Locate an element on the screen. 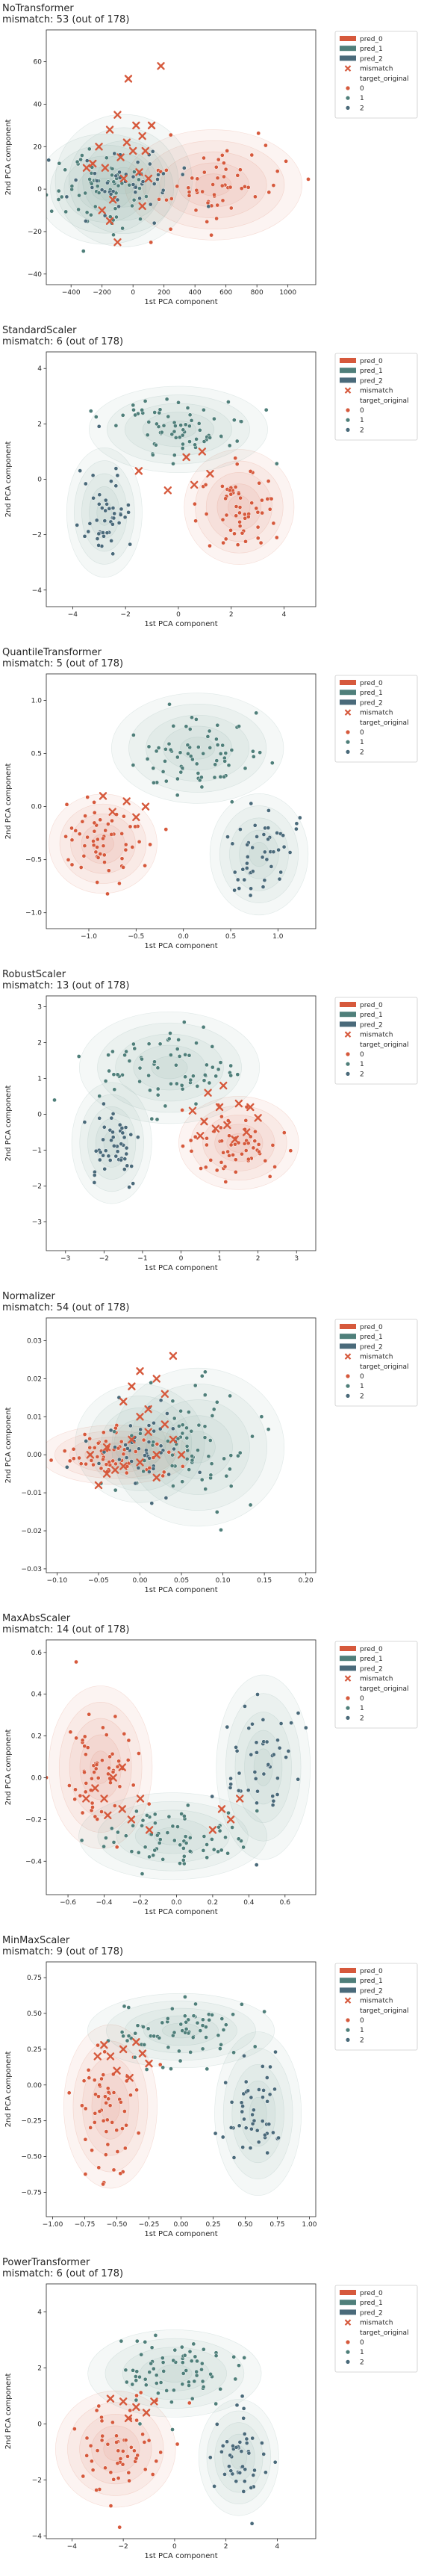 The image size is (424, 2576). legend-mismatch: mismatch is located at coordinates (376, 1035).